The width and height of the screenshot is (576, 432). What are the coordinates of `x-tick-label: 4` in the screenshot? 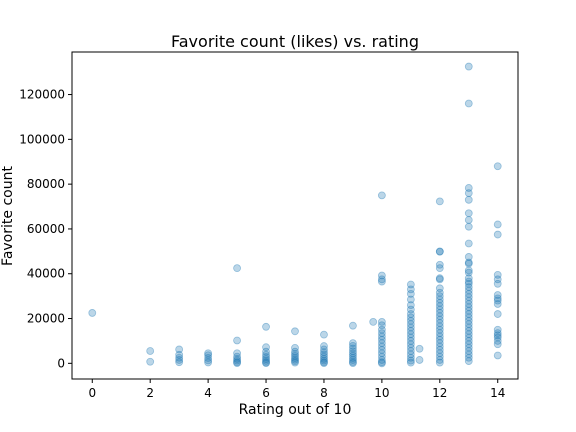 It's located at (208, 393).